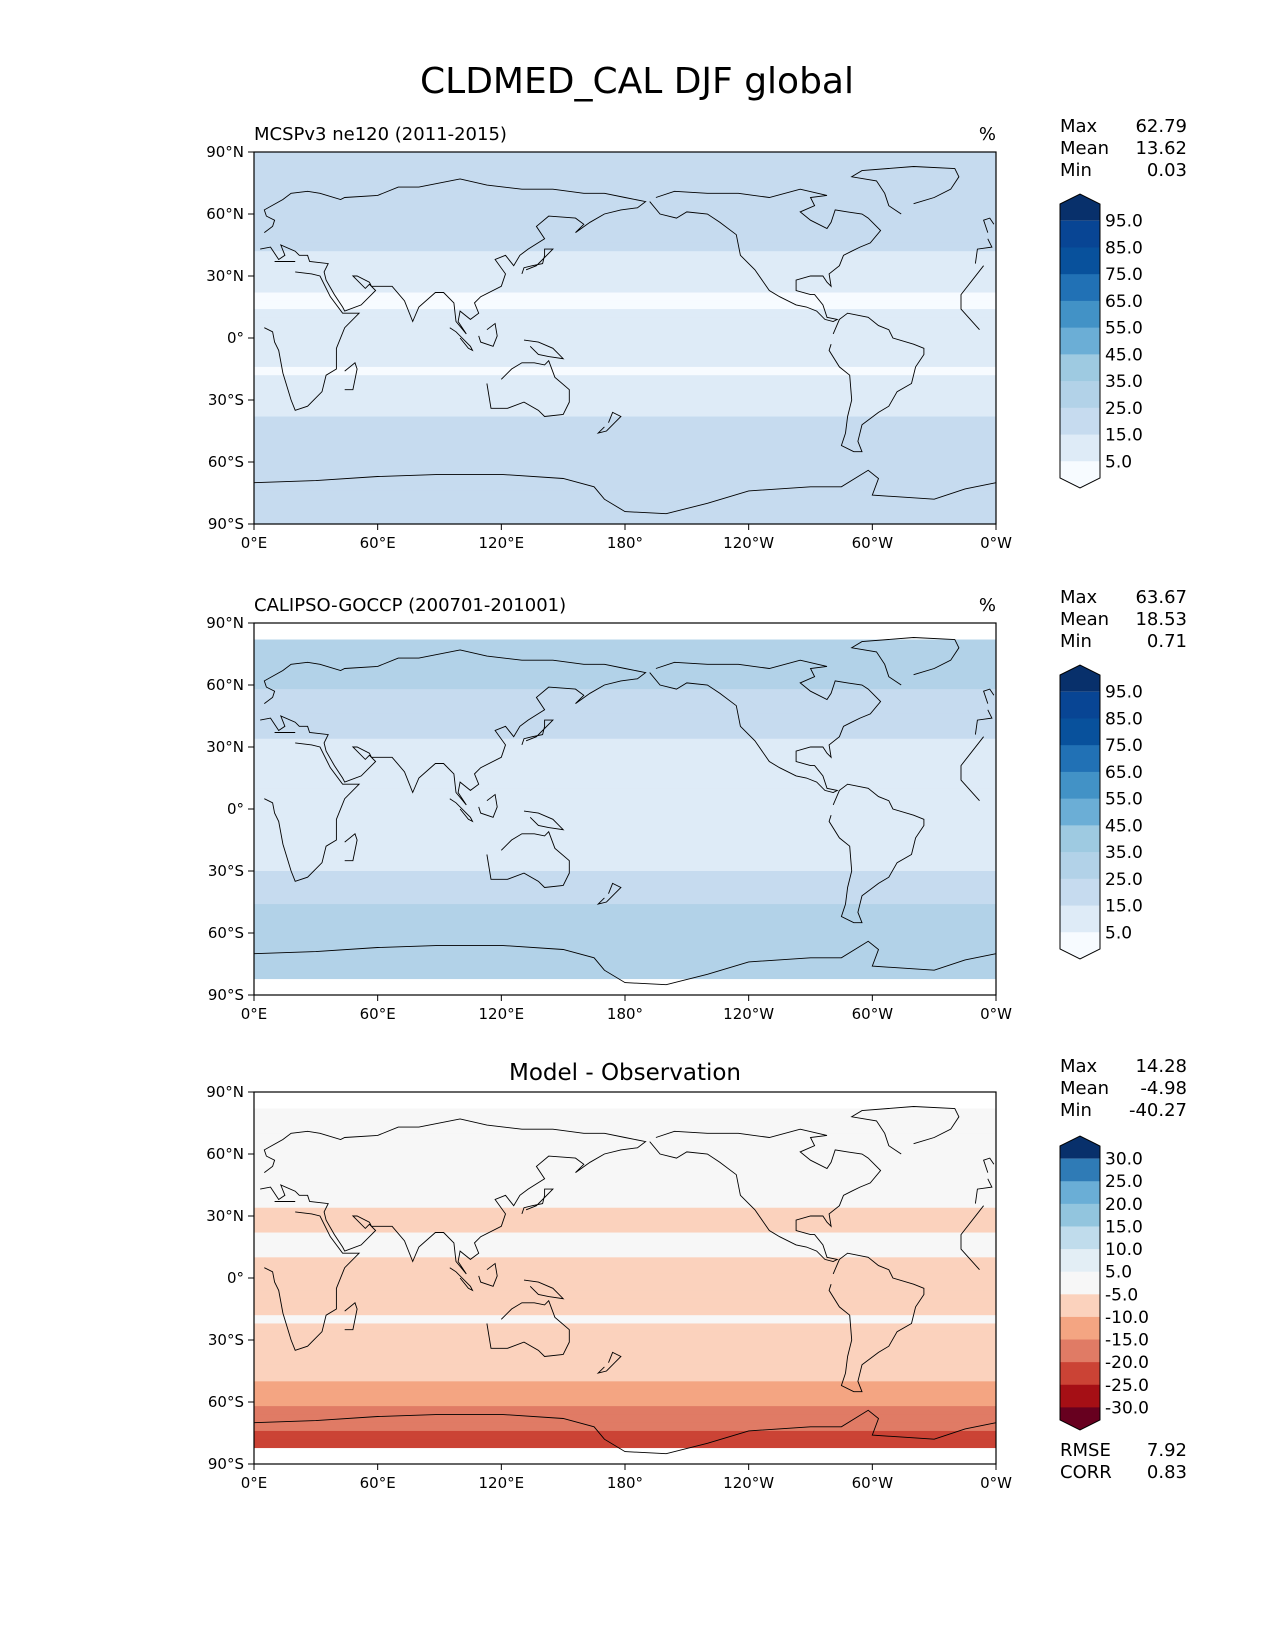 This screenshot has height=1650, width=1275. I want to click on x-tick-label: 60°W, so click(873, 1014).